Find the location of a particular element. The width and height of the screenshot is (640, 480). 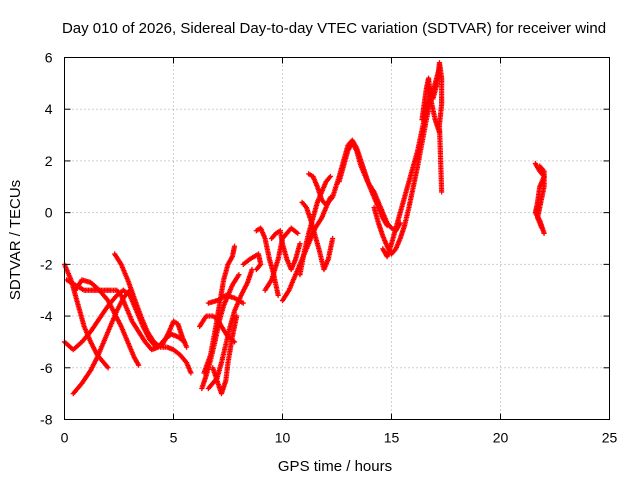

x-tick-label: 5 is located at coordinates (174, 438).